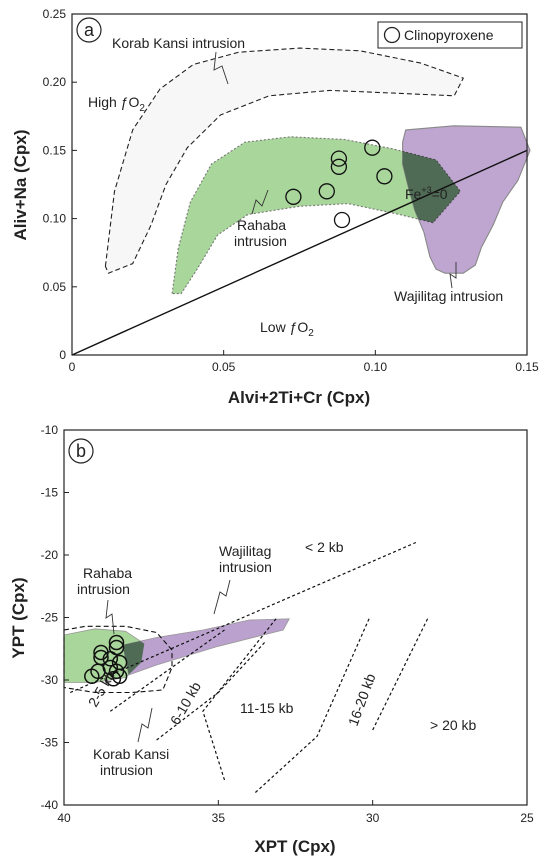  What do you see at coordinates (224, 367) in the screenshot?
I see `x-tick-label-a: 0.05` at bounding box center [224, 367].